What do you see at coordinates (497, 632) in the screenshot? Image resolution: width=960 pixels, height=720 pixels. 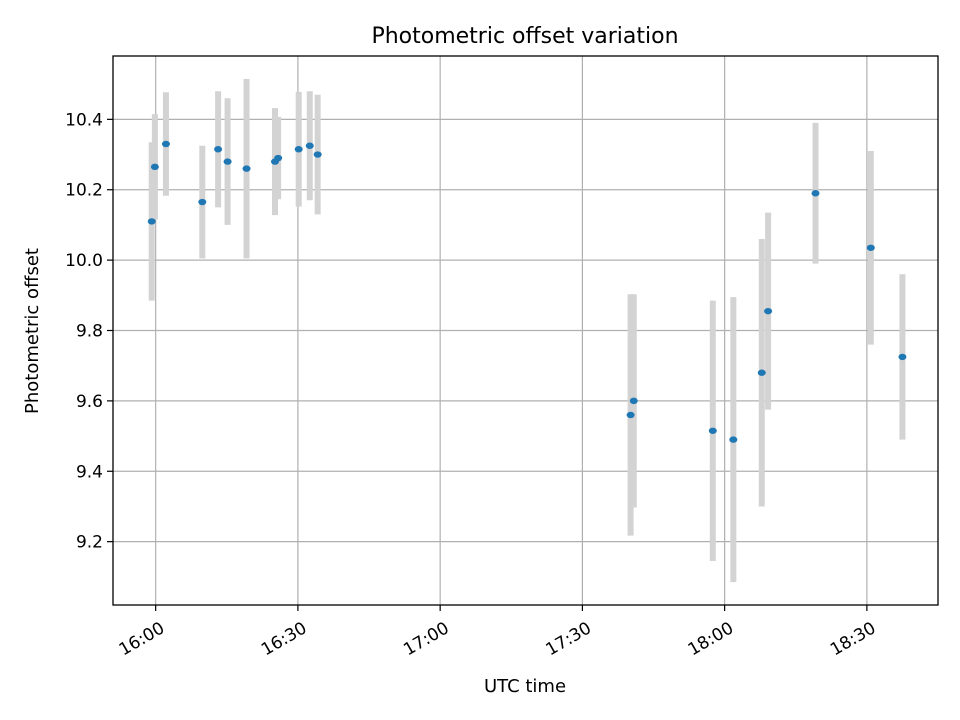 I see `x-axis-ticks: 16:00 16:30 17:00 17:30 18:00 18:30` at bounding box center [497, 632].